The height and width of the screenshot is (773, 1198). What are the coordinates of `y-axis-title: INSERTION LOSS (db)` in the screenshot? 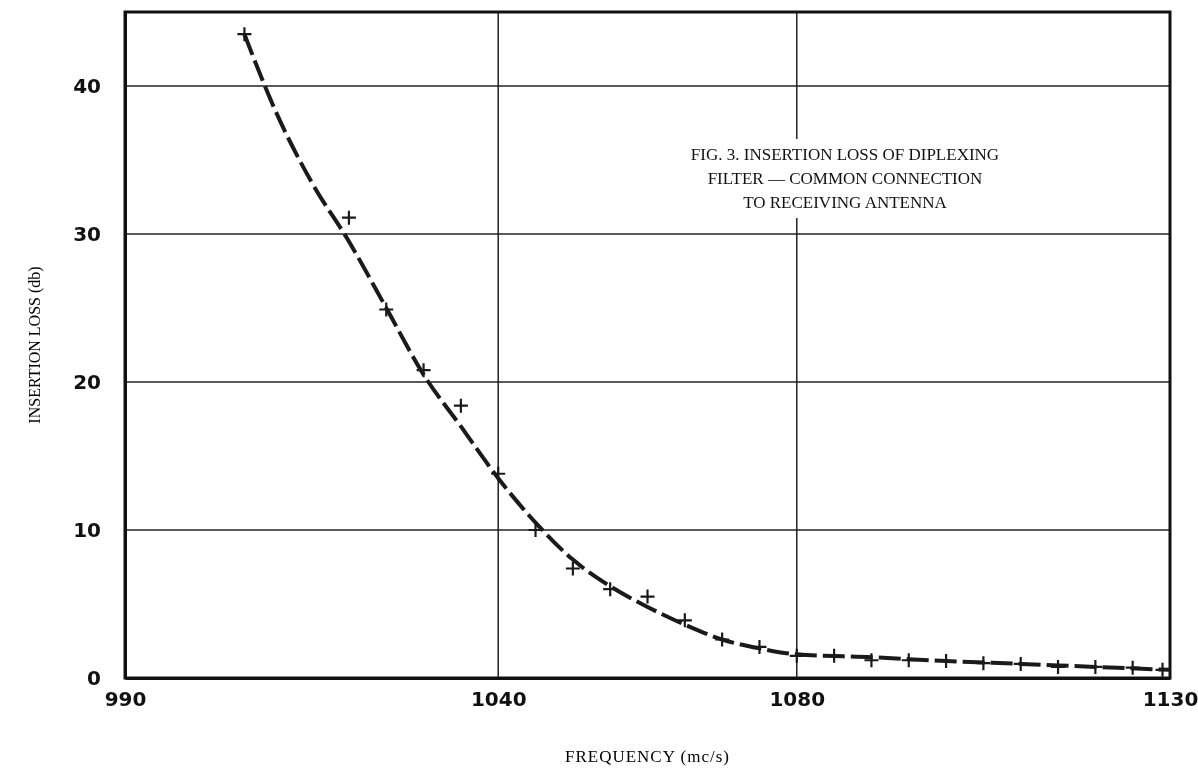 It's located at (35, 345).